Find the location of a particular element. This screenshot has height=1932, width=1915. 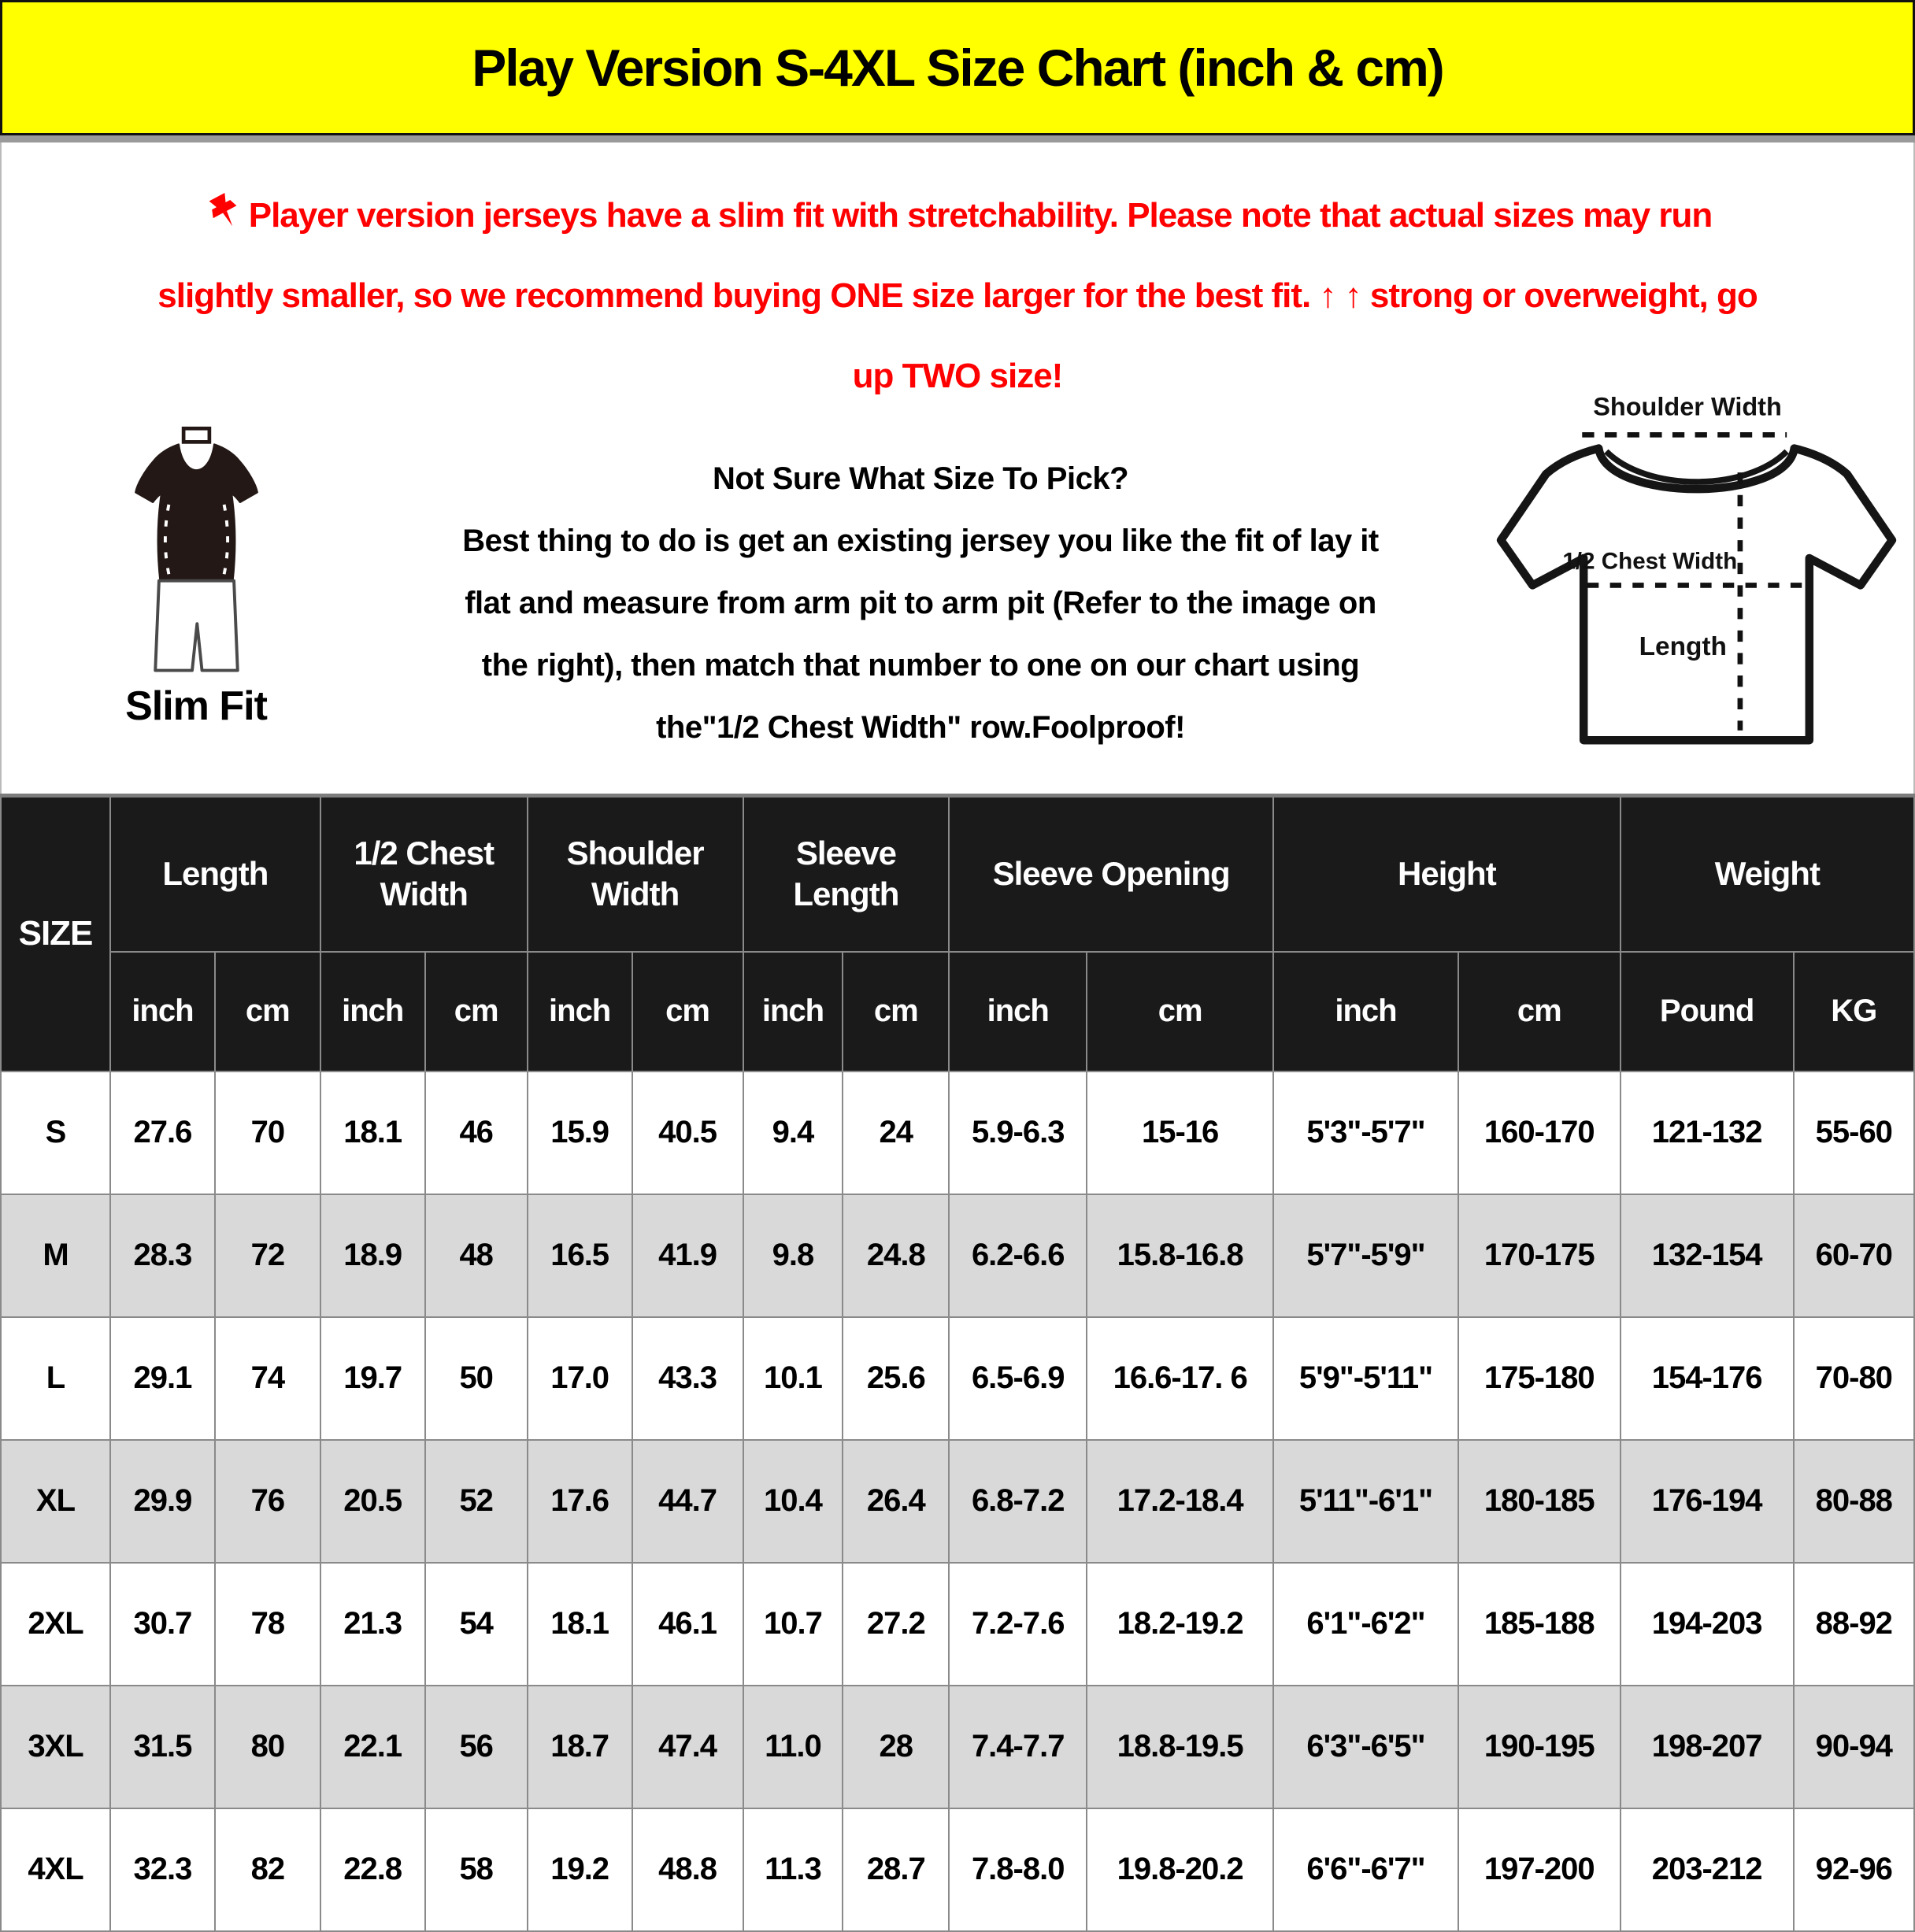

value-cell: 80-88 is located at coordinates (1853, 1501).